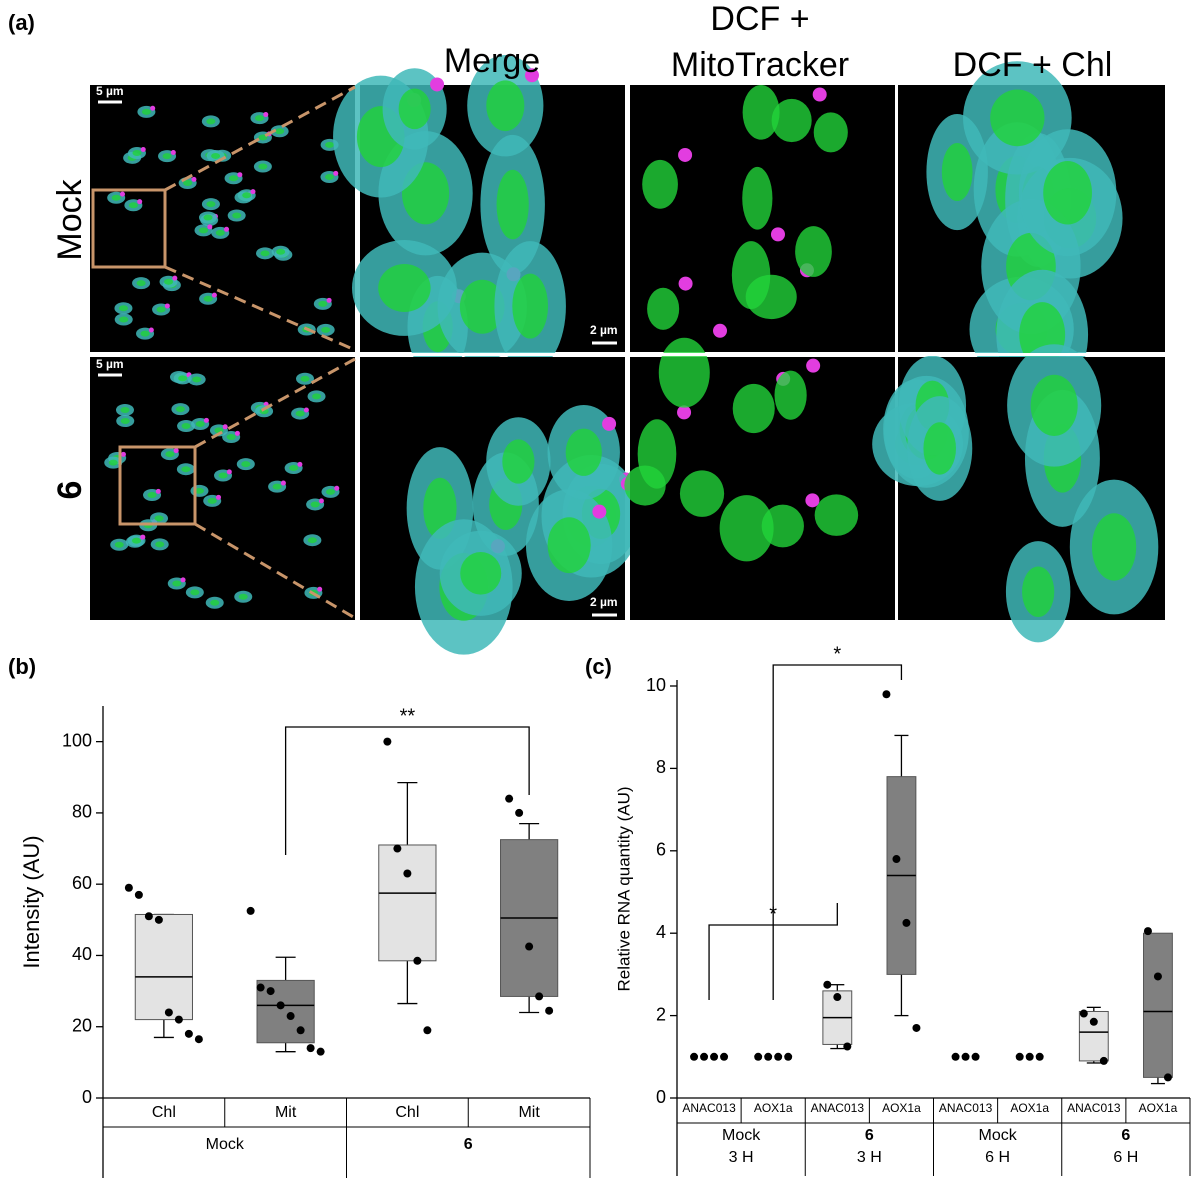  I want to click on x-tick-label: Chl, so click(407, 1112).